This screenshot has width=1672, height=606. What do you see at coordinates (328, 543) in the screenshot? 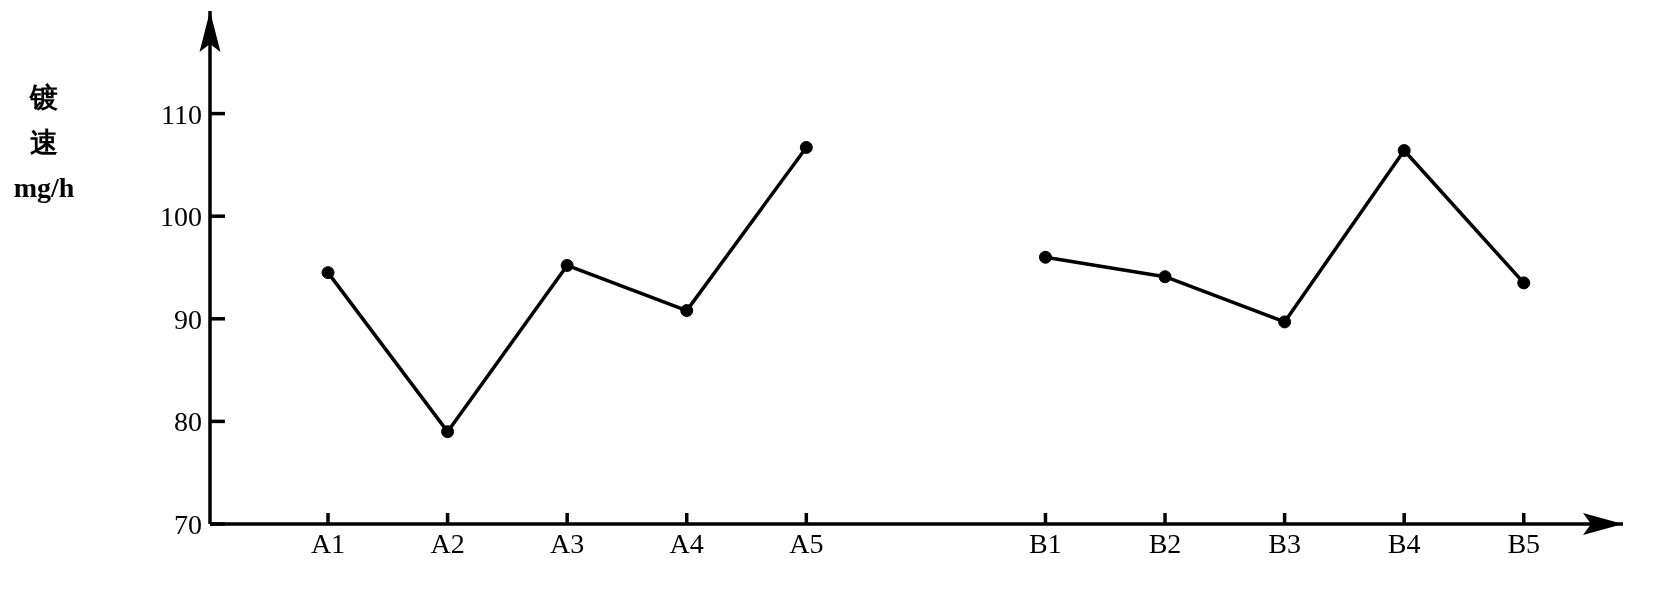
I see `x-tick-label: A1` at bounding box center [328, 543].